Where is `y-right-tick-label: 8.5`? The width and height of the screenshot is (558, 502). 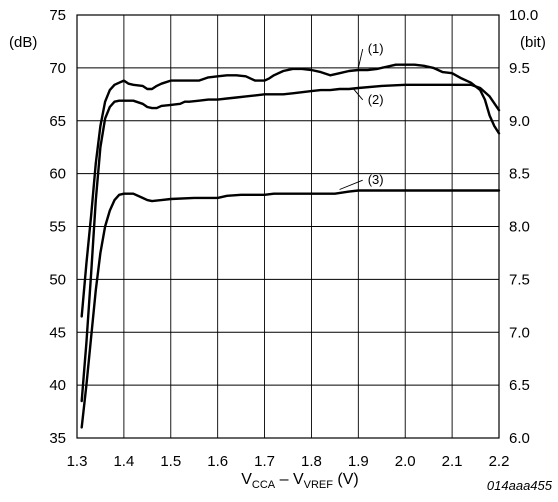 y-right-tick-label: 8.5 is located at coordinates (519, 174).